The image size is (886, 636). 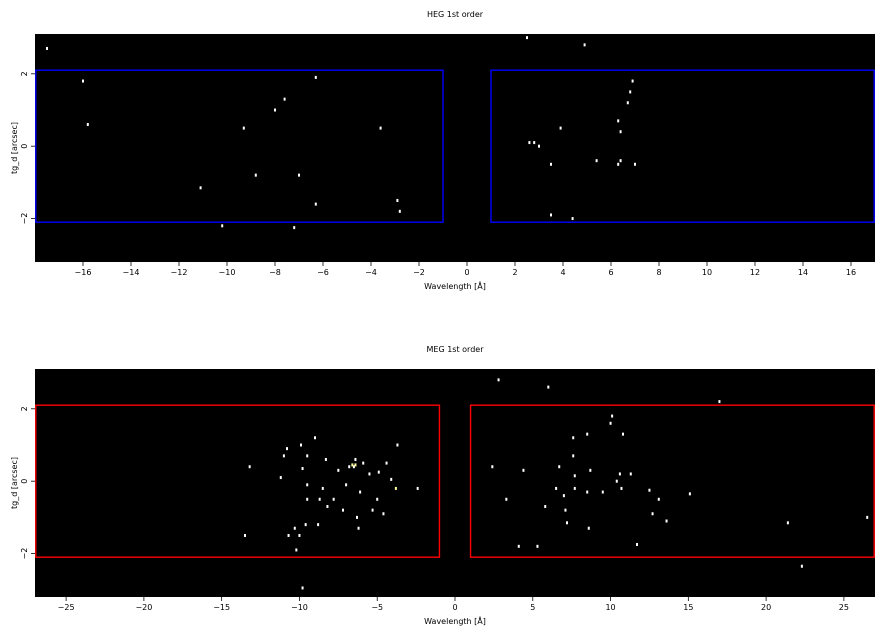 What do you see at coordinates (766, 607) in the screenshot?
I see `meg-x-tick-label: 20` at bounding box center [766, 607].